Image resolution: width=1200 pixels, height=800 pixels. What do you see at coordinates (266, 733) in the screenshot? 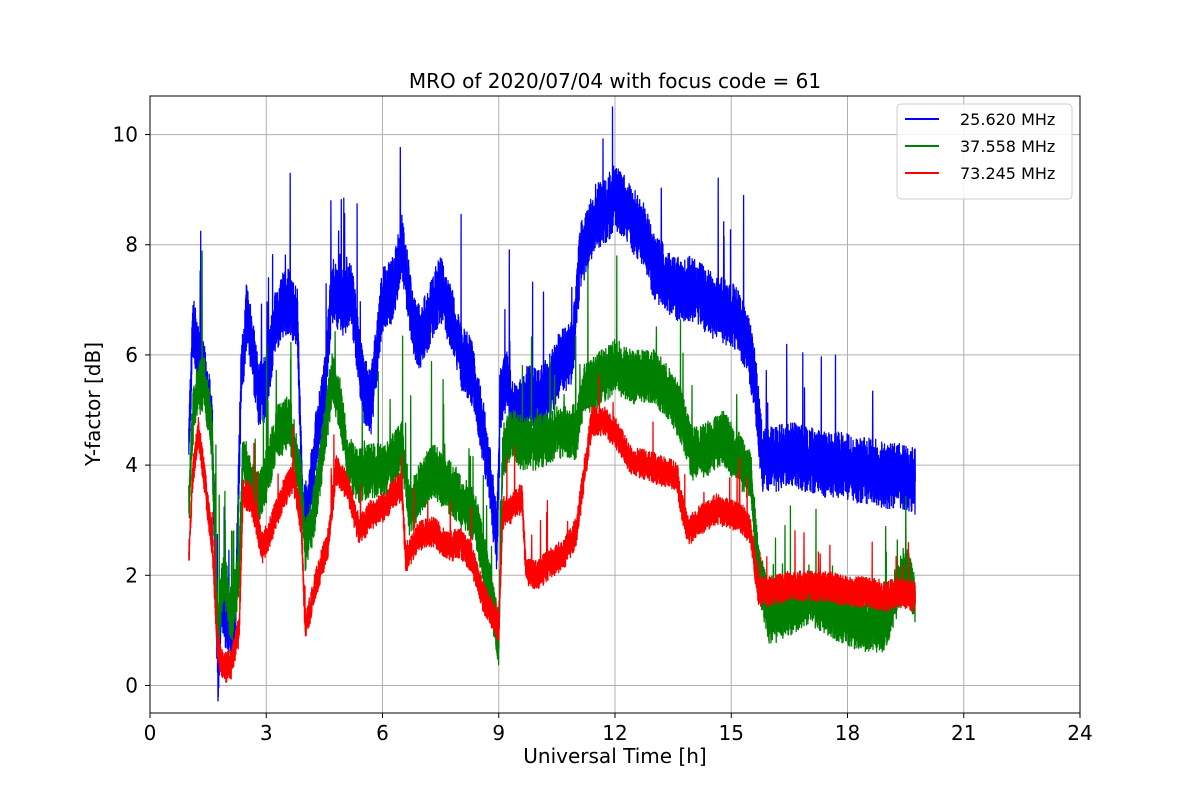
I see `x-tick-label: 3` at bounding box center [266, 733].